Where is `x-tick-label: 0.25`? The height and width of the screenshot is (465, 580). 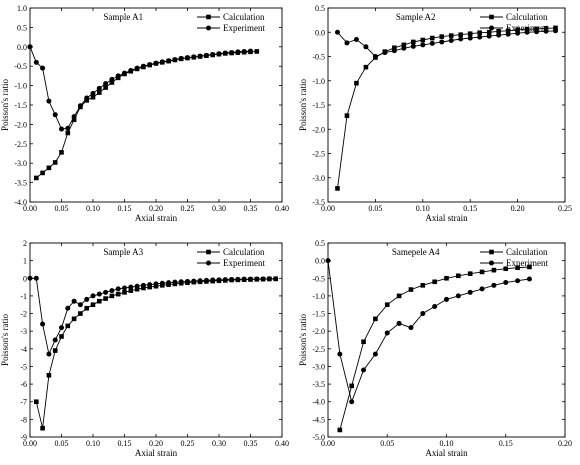 x-tick-label: 0.25 is located at coordinates (188, 208).